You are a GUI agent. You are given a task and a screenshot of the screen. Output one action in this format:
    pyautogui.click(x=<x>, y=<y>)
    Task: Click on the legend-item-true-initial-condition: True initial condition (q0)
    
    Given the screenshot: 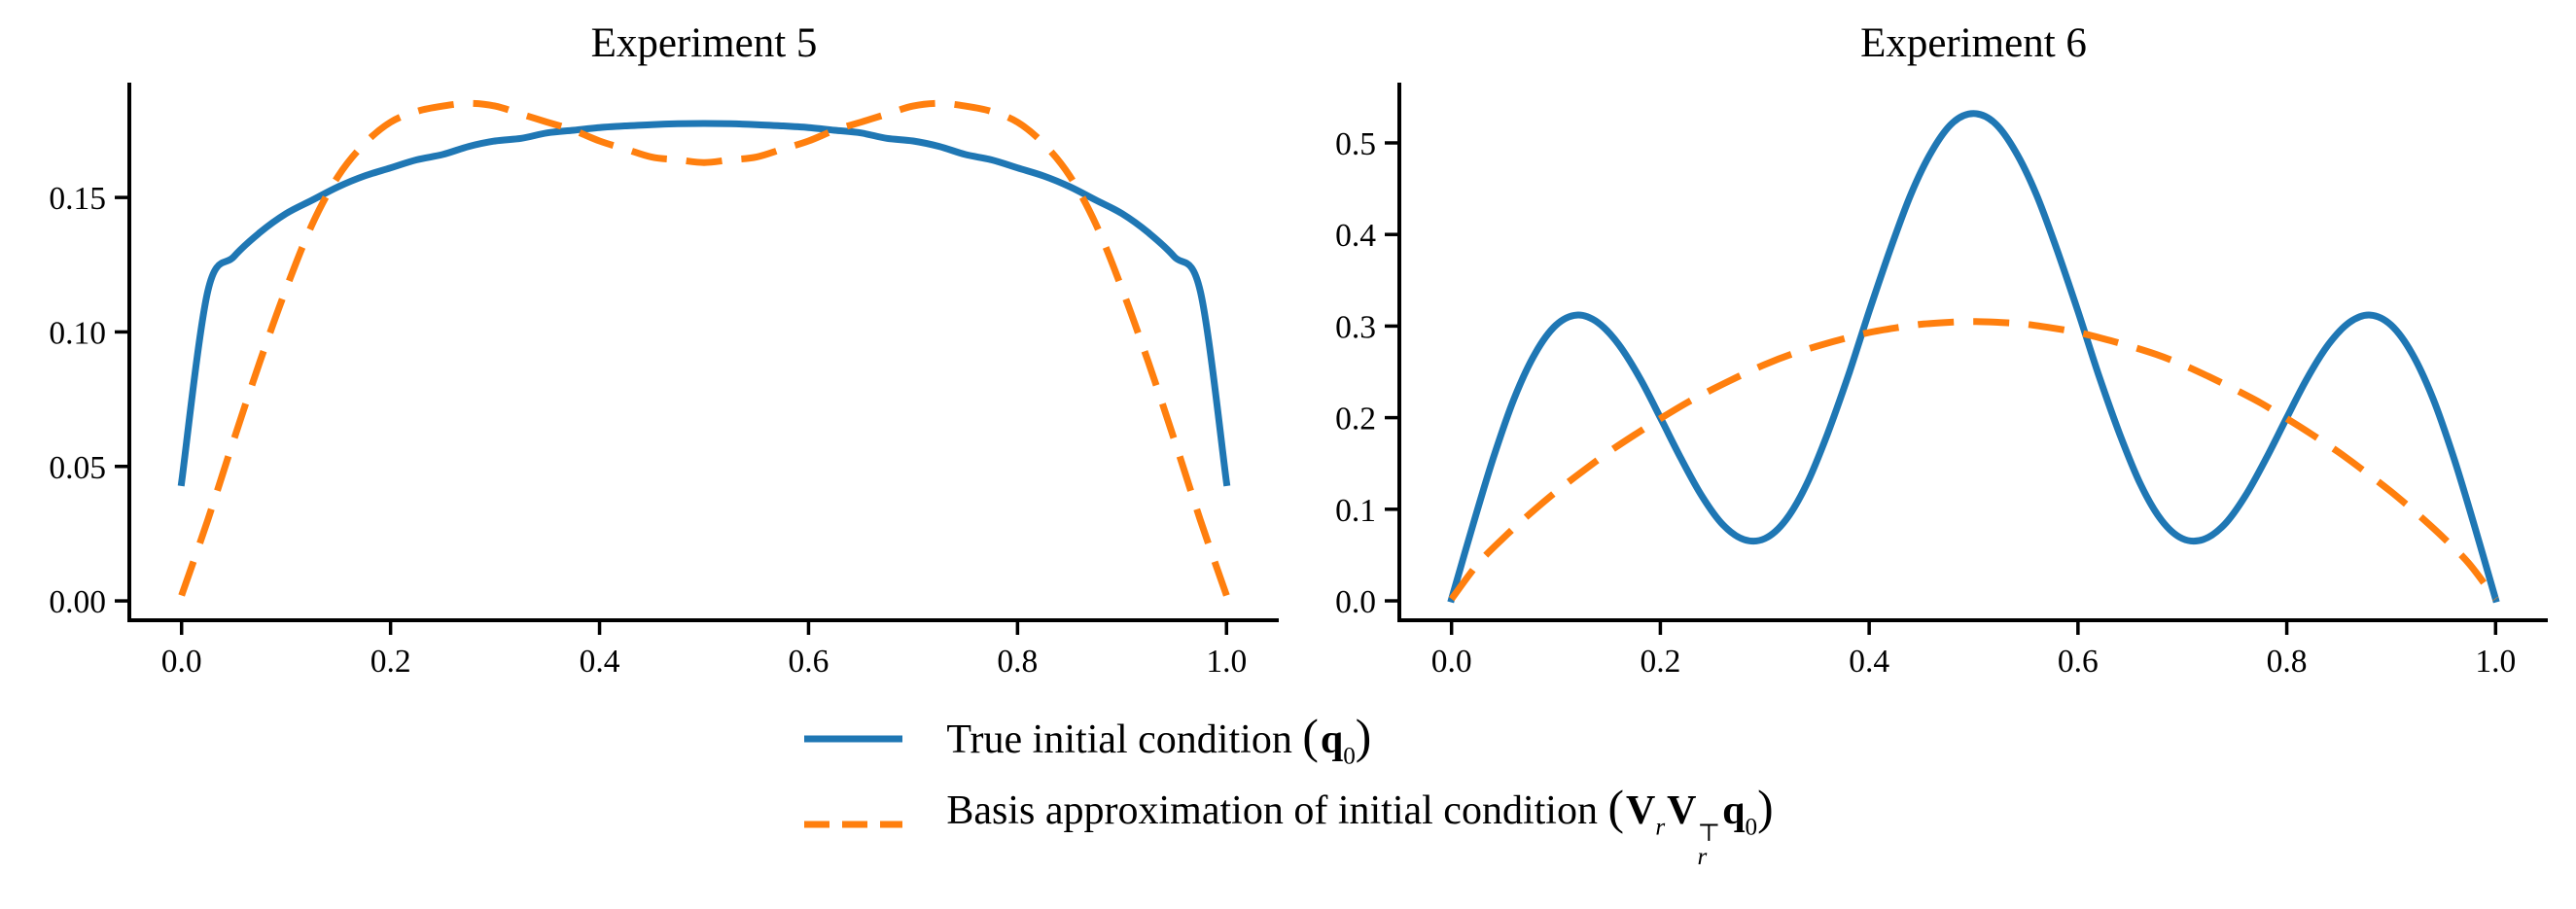 What is the action you would take?
    pyautogui.click(x=1087, y=739)
    